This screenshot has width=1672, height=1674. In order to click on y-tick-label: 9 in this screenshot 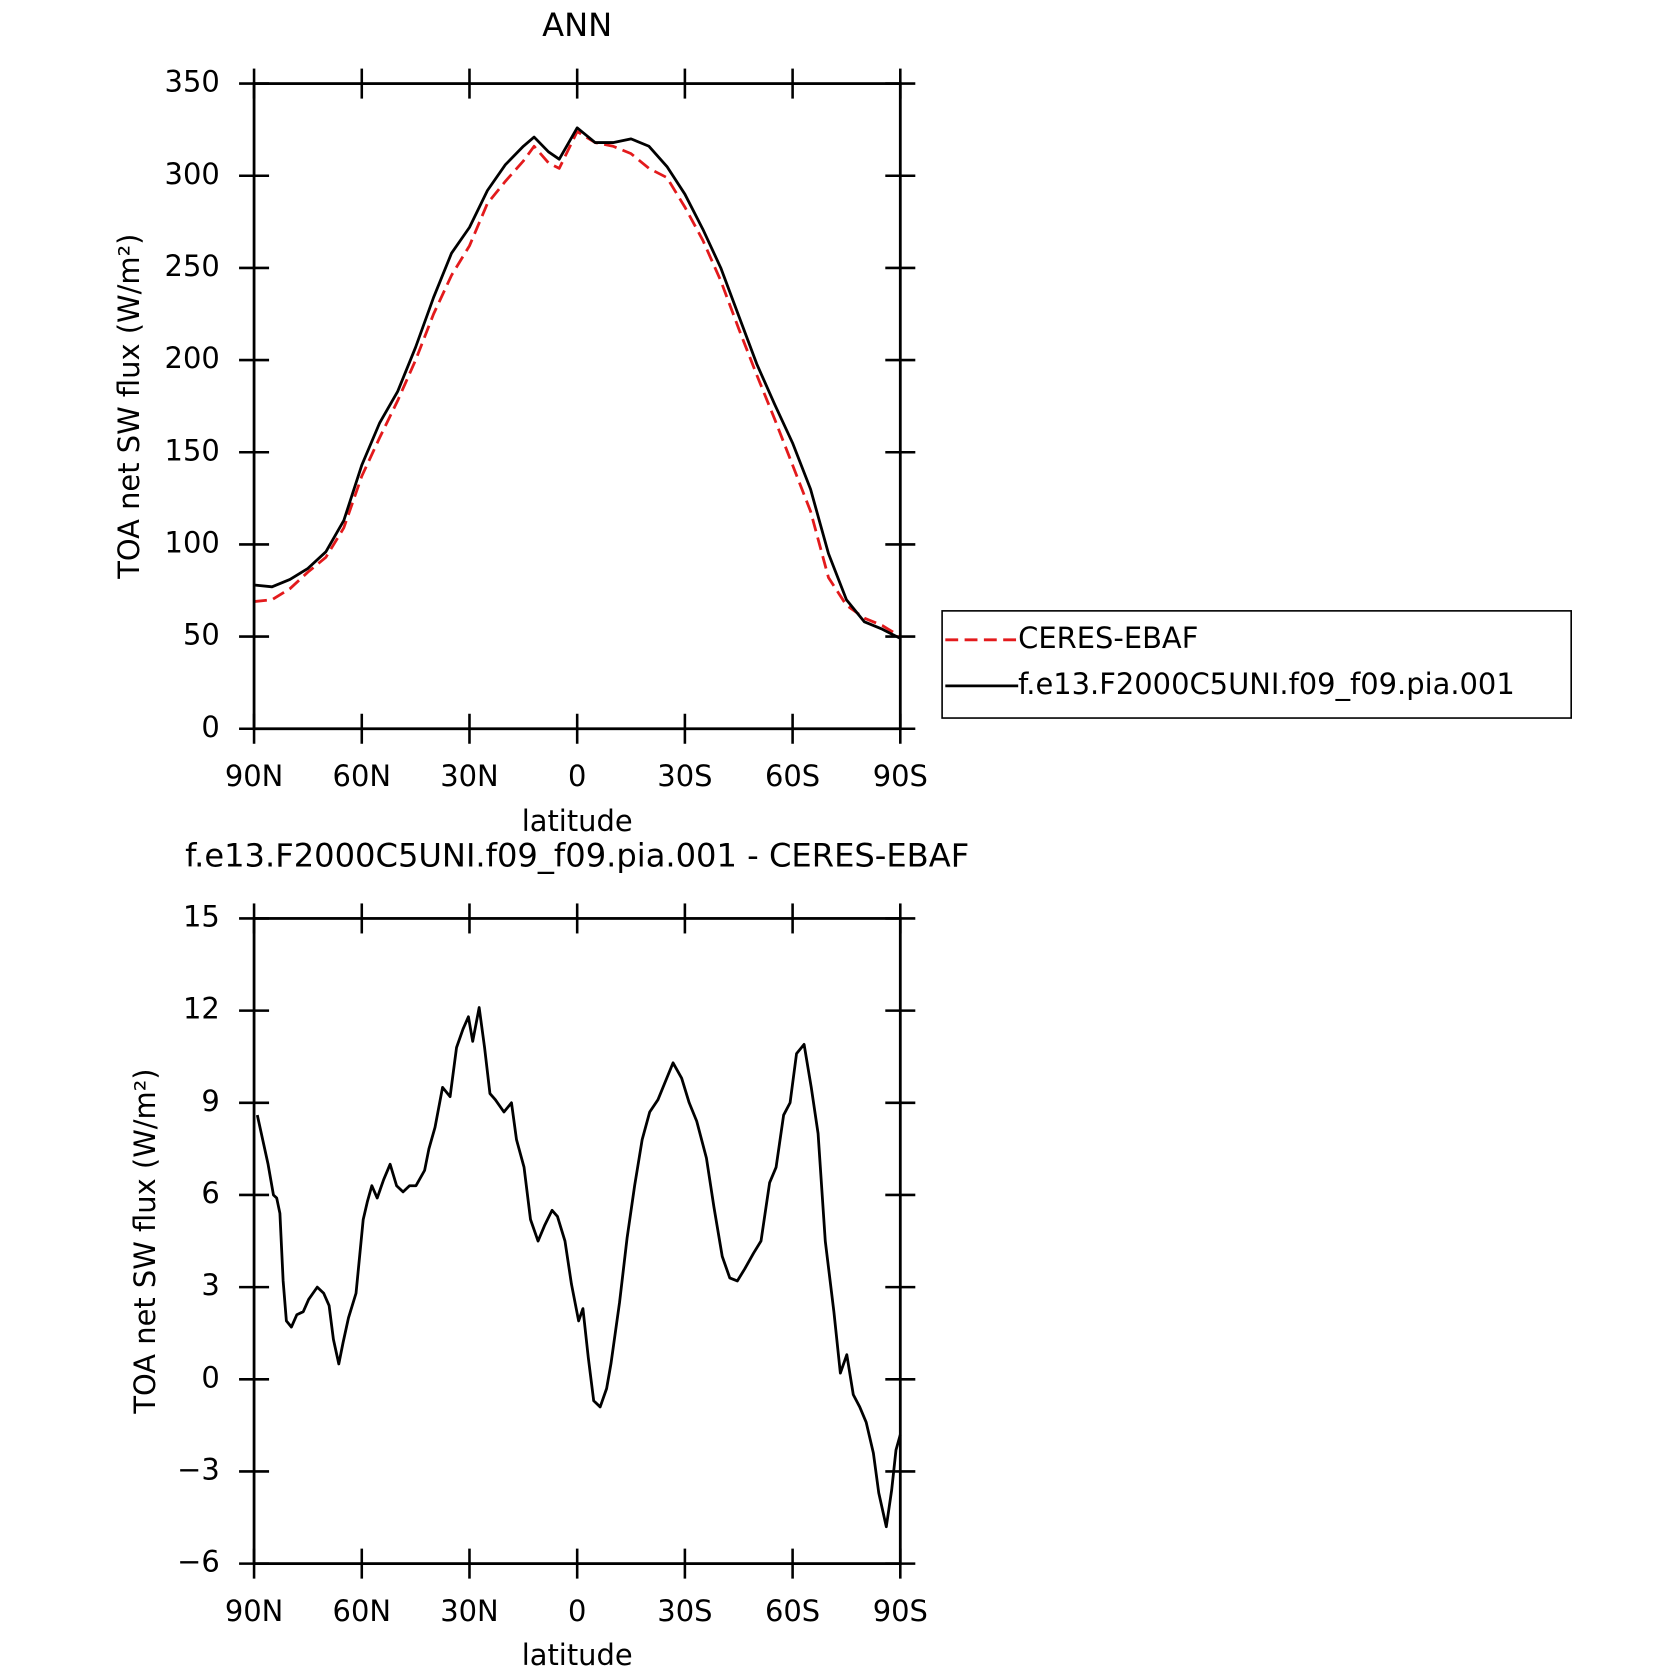, I will do `click(210, 1101)`.